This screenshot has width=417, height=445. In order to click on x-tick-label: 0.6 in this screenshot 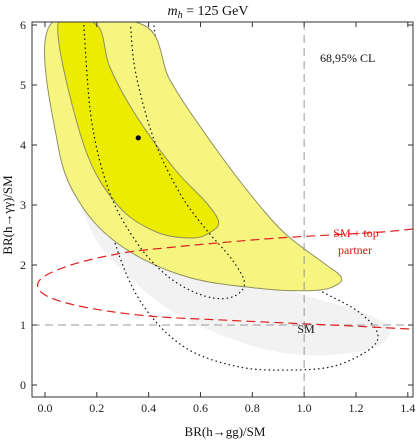, I will do `click(200, 408)`.